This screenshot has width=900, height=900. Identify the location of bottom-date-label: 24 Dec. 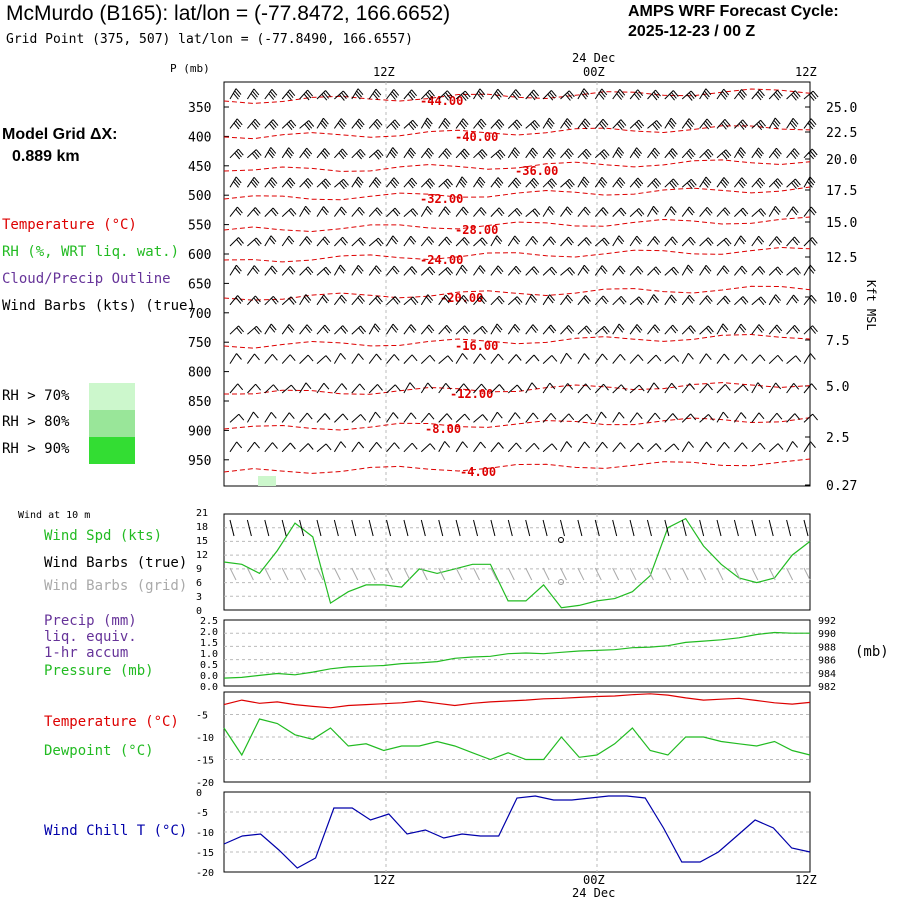
(594, 893).